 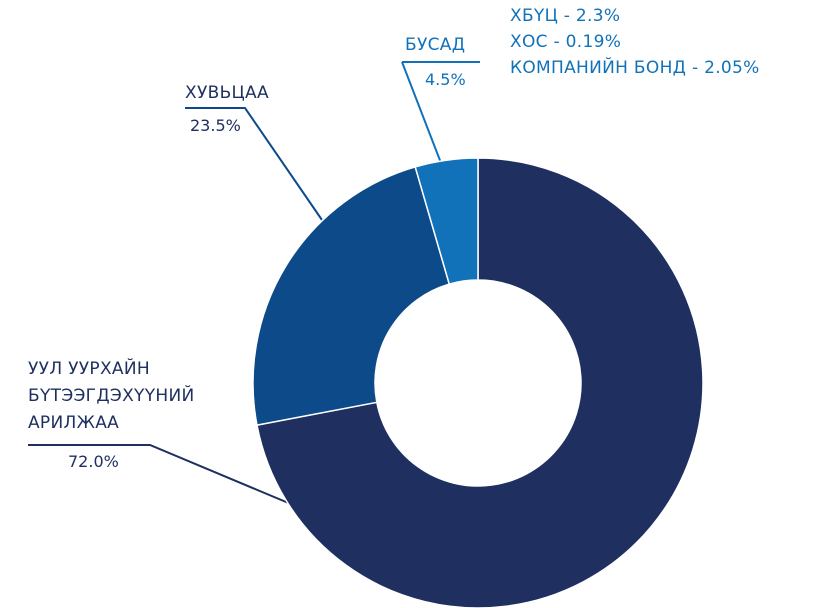 What do you see at coordinates (566, 42) in the screenshot?
I see `annotation: ХОС - 0.19%` at bounding box center [566, 42].